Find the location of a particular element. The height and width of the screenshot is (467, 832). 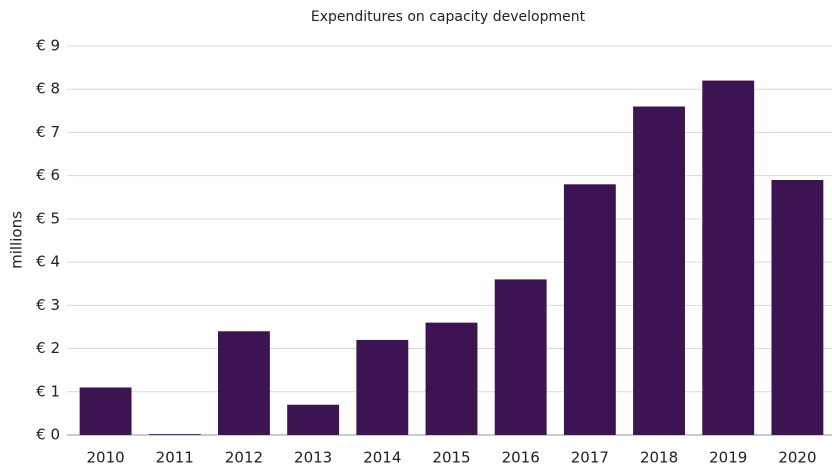

y-tick-label: € 1 is located at coordinates (48, 391).